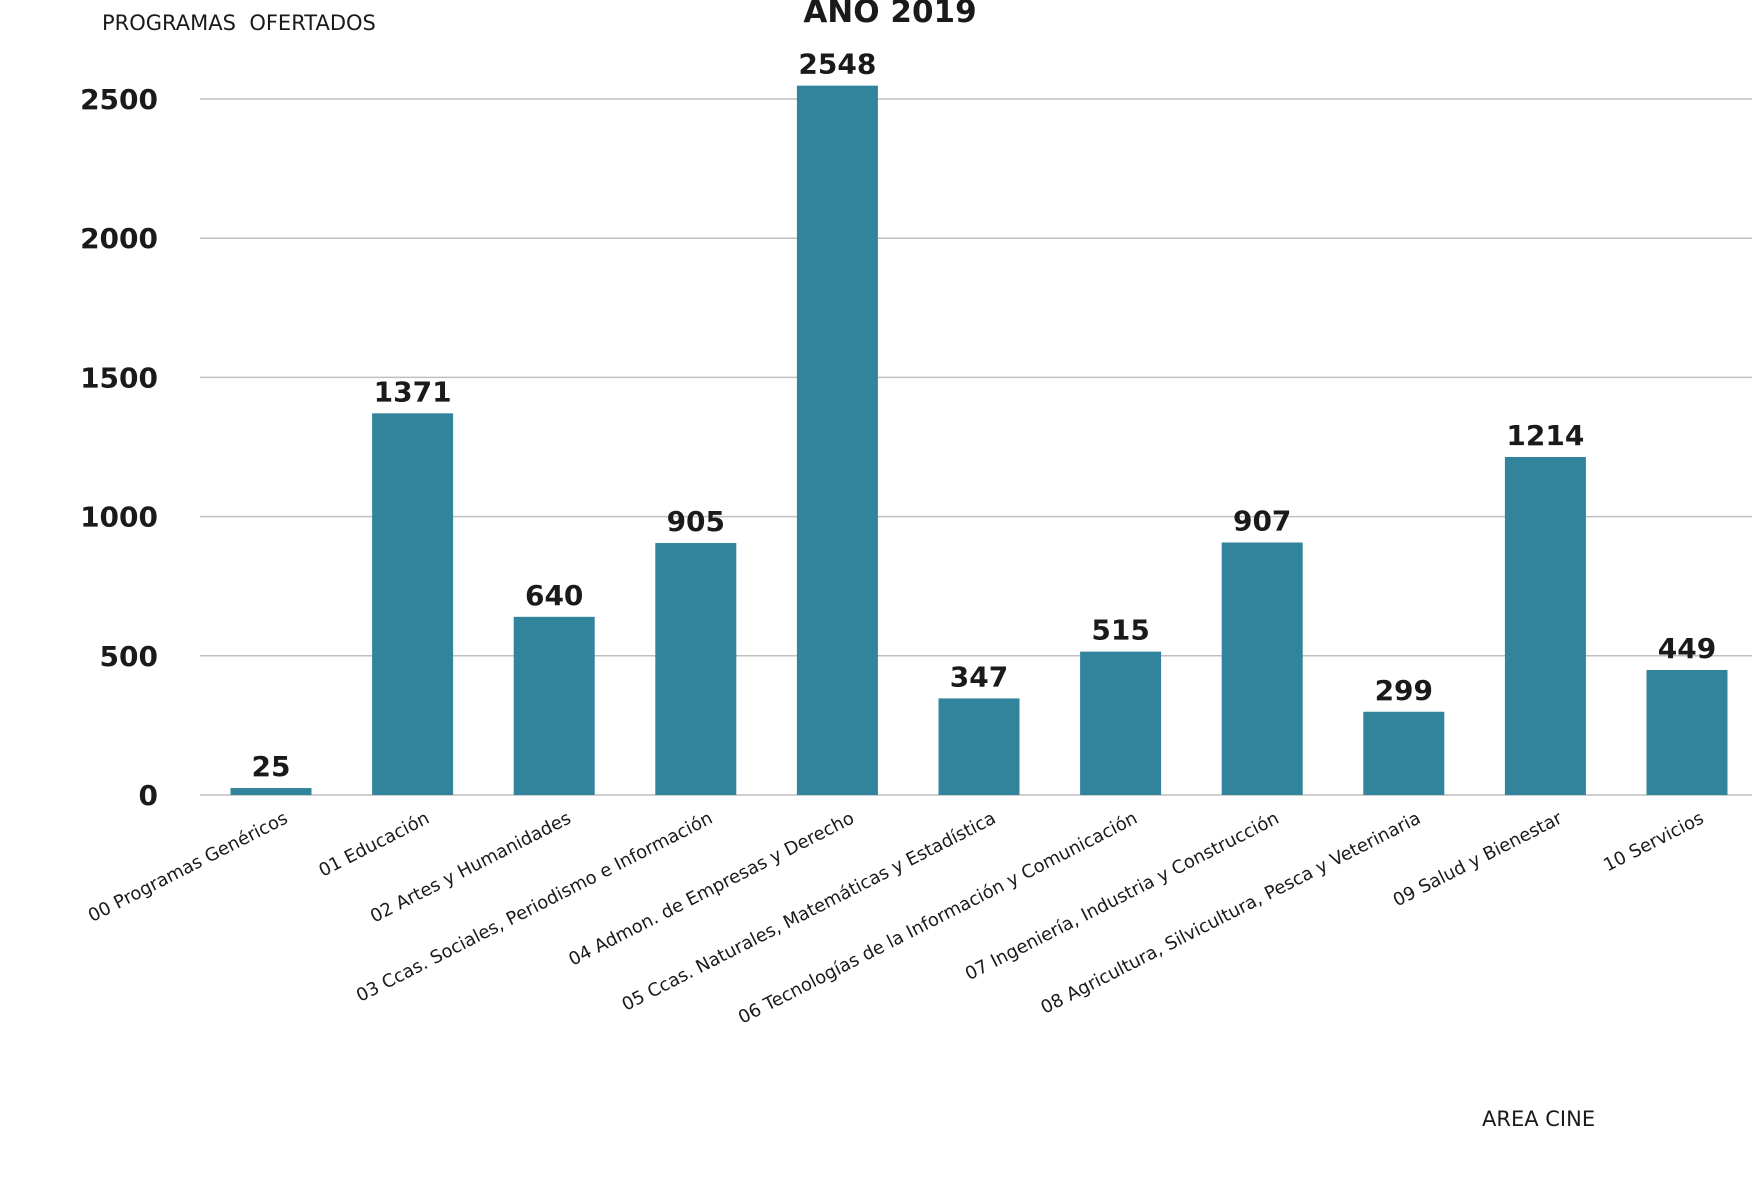 This screenshot has height=1198, width=1752. What do you see at coordinates (119, 99) in the screenshot?
I see `y-tick-label: 2500` at bounding box center [119, 99].